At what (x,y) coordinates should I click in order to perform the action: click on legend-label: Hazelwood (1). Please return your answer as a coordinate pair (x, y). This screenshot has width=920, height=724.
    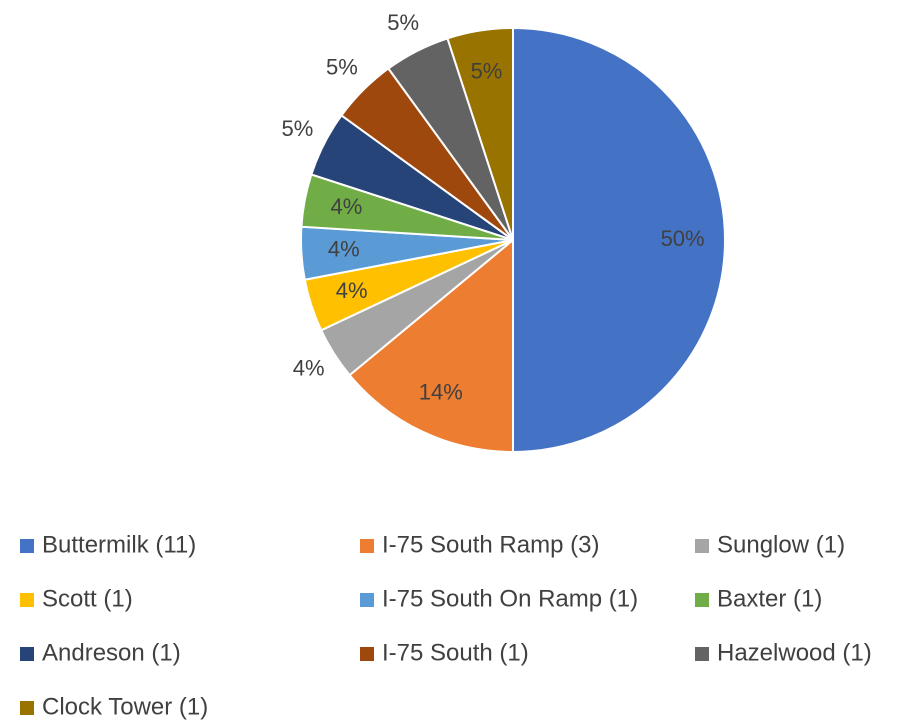
    Looking at the image, I should click on (794, 652).